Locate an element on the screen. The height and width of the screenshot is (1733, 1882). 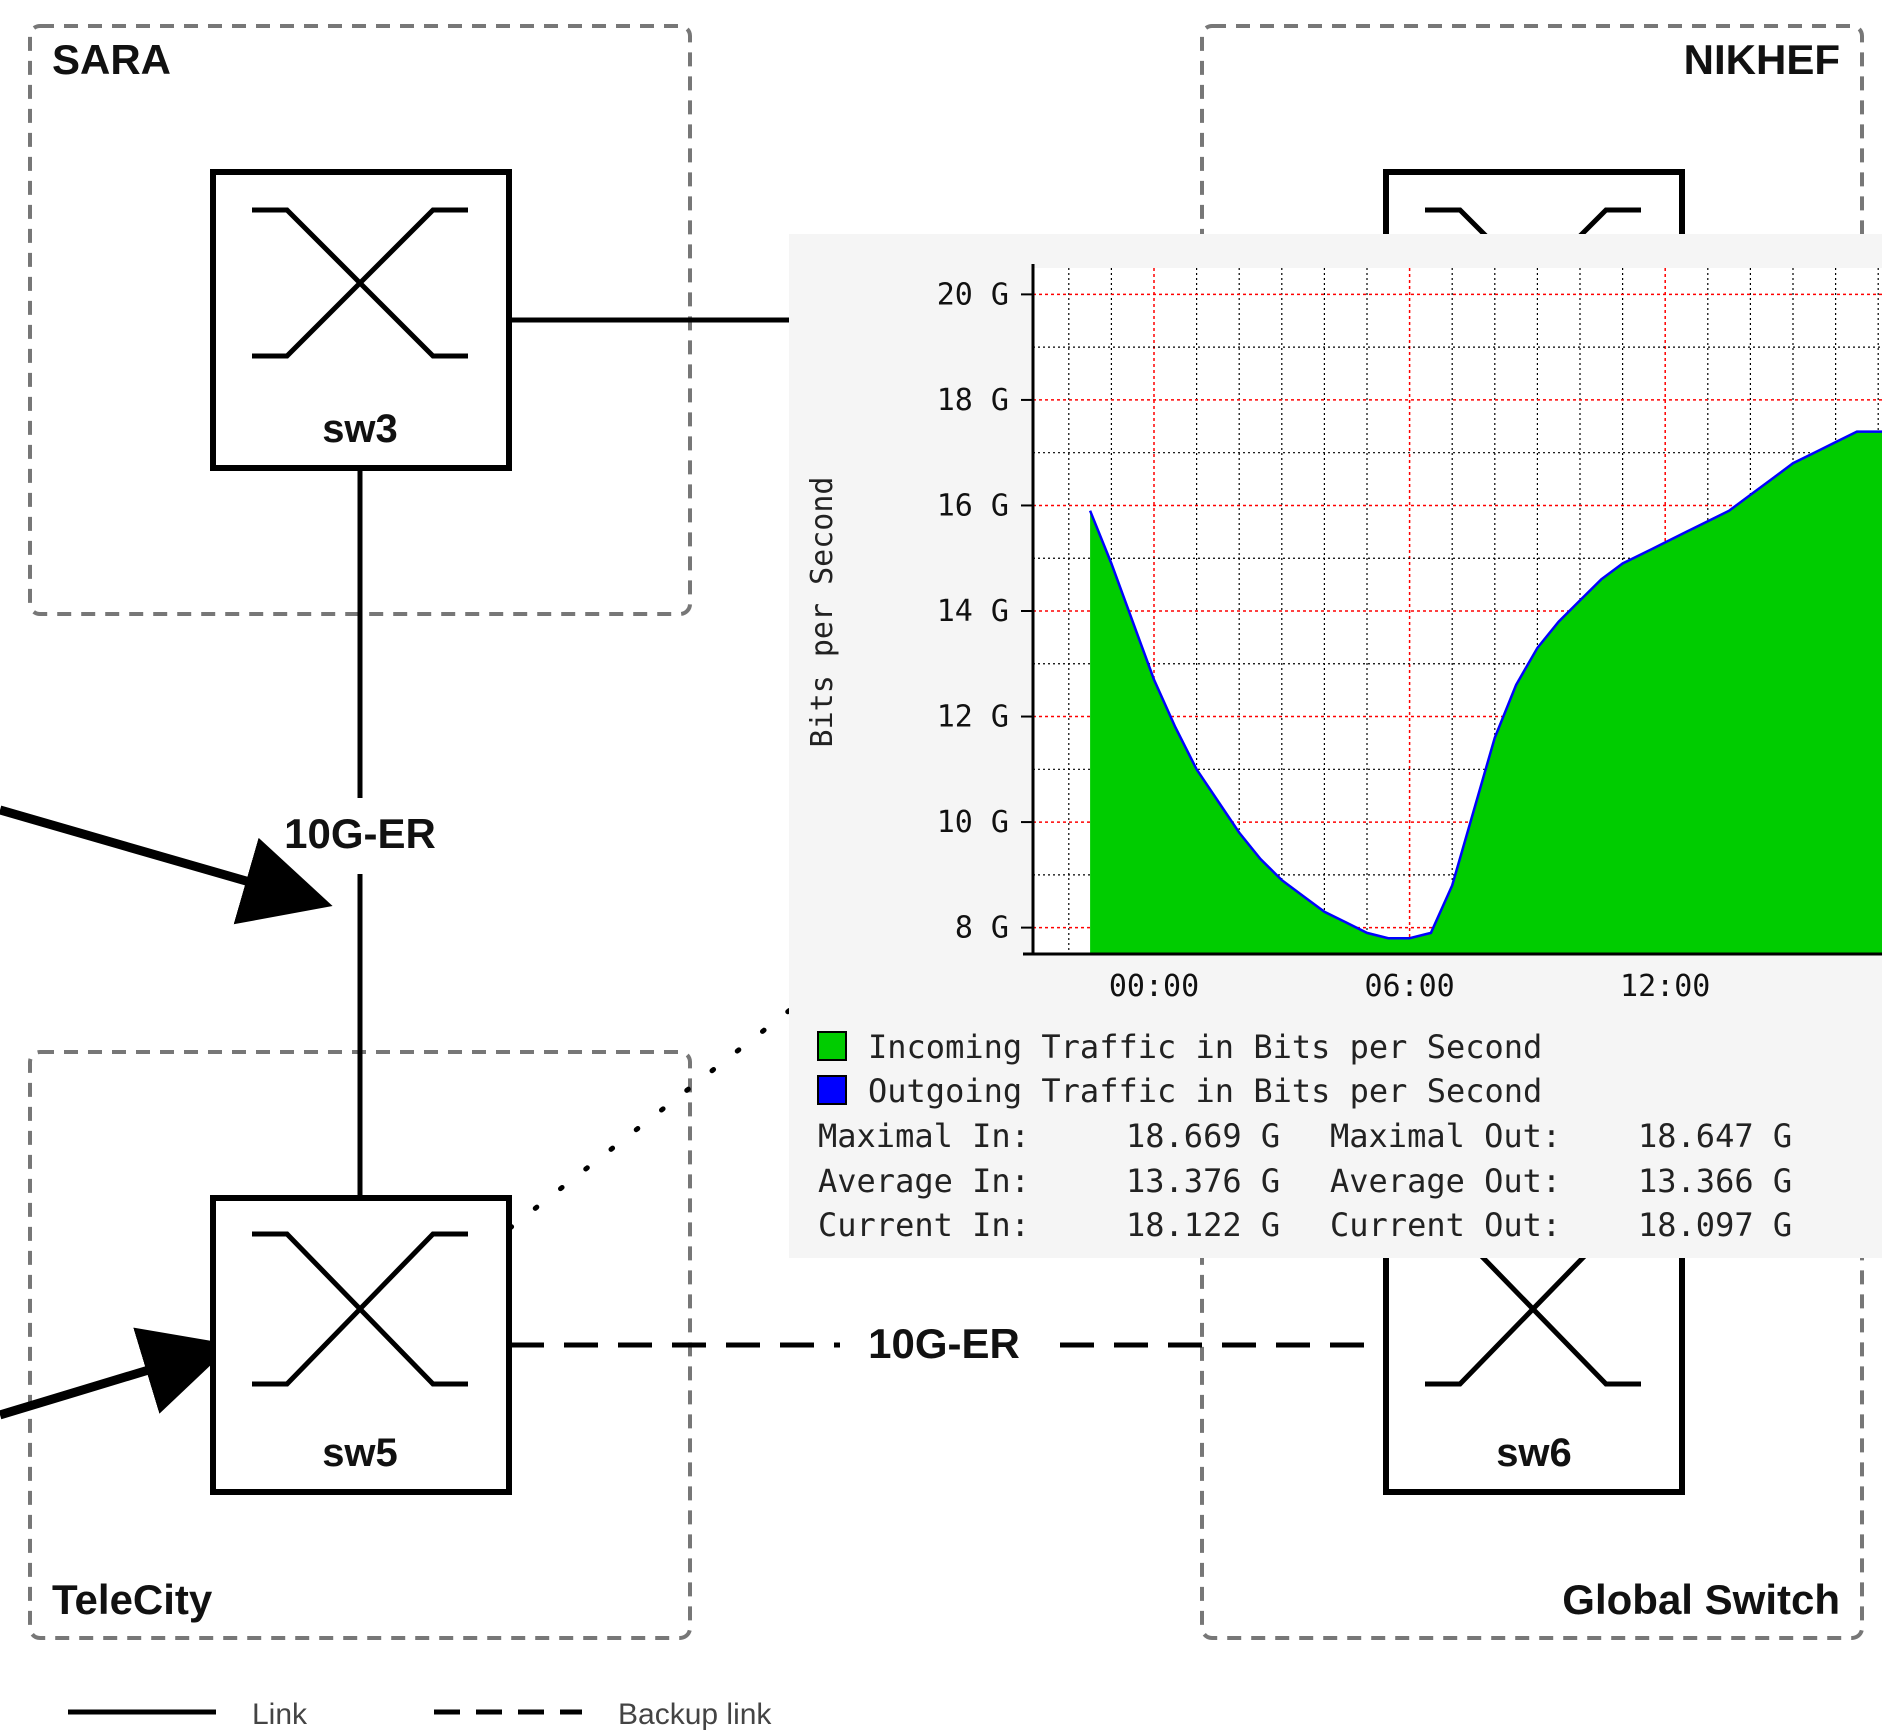
max-out-value: 18.647 G is located at coordinates (1715, 1136).